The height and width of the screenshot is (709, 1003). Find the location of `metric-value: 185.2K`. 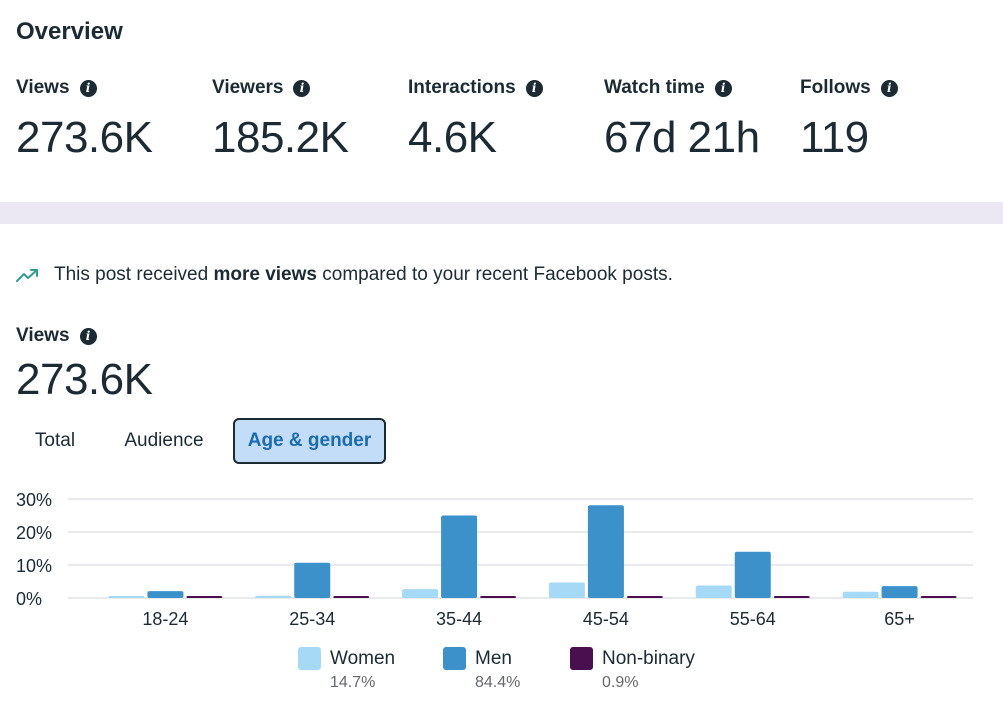

metric-value: 185.2K is located at coordinates (280, 137).